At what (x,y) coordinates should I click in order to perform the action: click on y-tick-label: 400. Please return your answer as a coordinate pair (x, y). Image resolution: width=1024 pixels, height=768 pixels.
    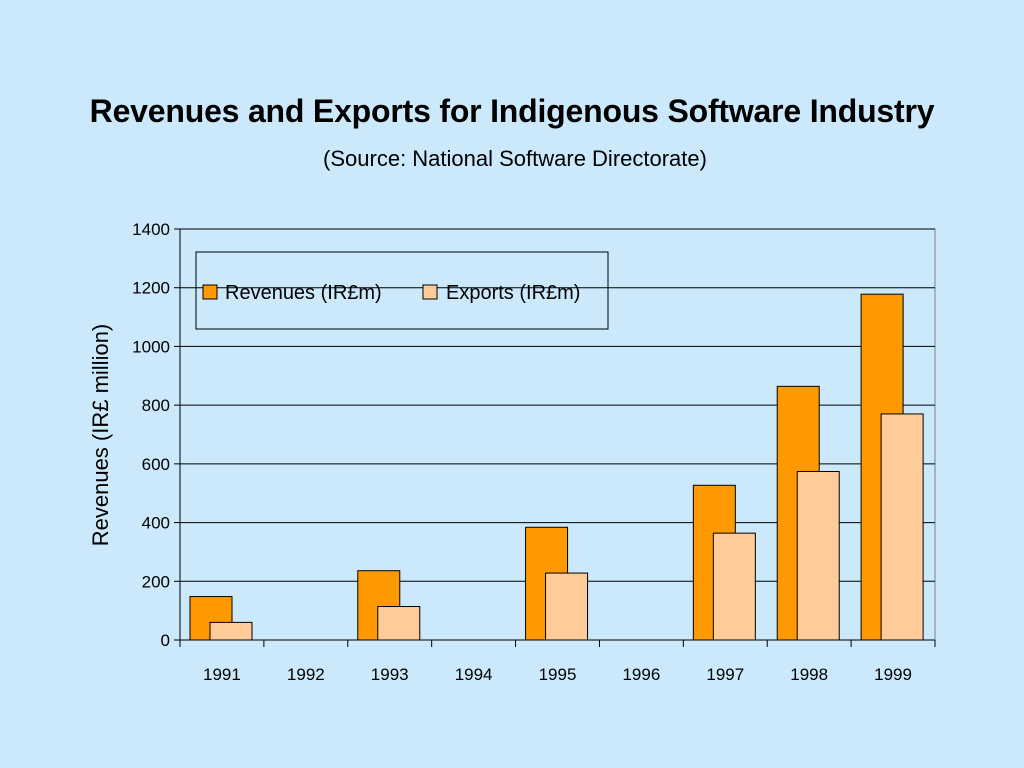
    Looking at the image, I should click on (156, 523).